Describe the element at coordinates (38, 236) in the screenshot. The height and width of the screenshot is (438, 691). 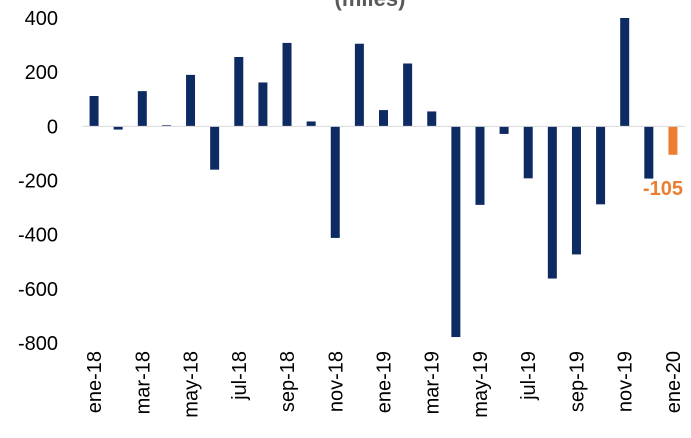
I see `y-tick-label: -400` at that location.